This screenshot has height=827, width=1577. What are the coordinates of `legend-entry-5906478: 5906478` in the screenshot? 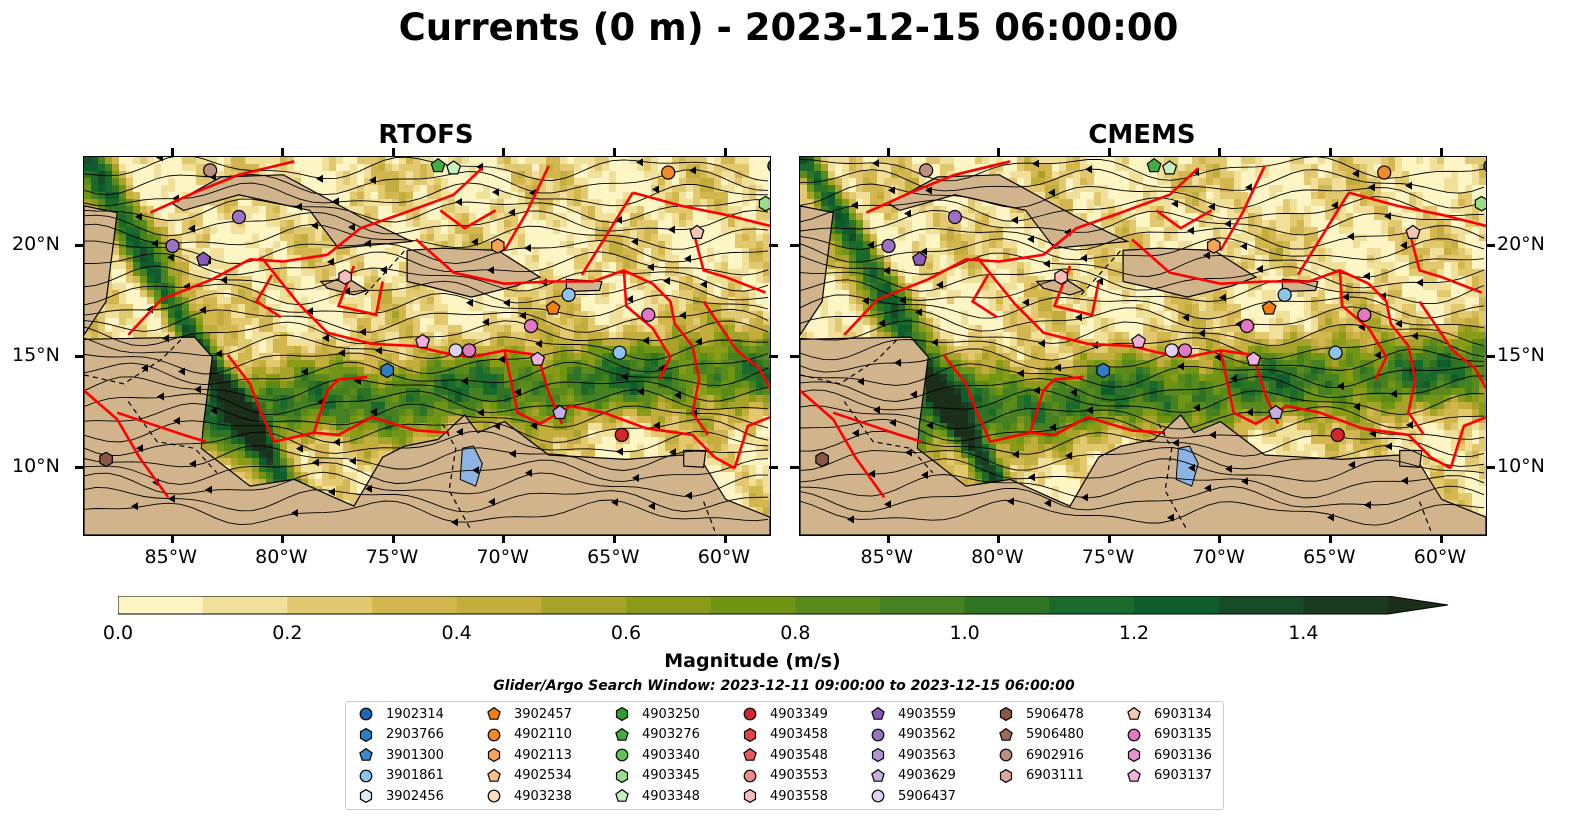 It's located at (1041, 714).